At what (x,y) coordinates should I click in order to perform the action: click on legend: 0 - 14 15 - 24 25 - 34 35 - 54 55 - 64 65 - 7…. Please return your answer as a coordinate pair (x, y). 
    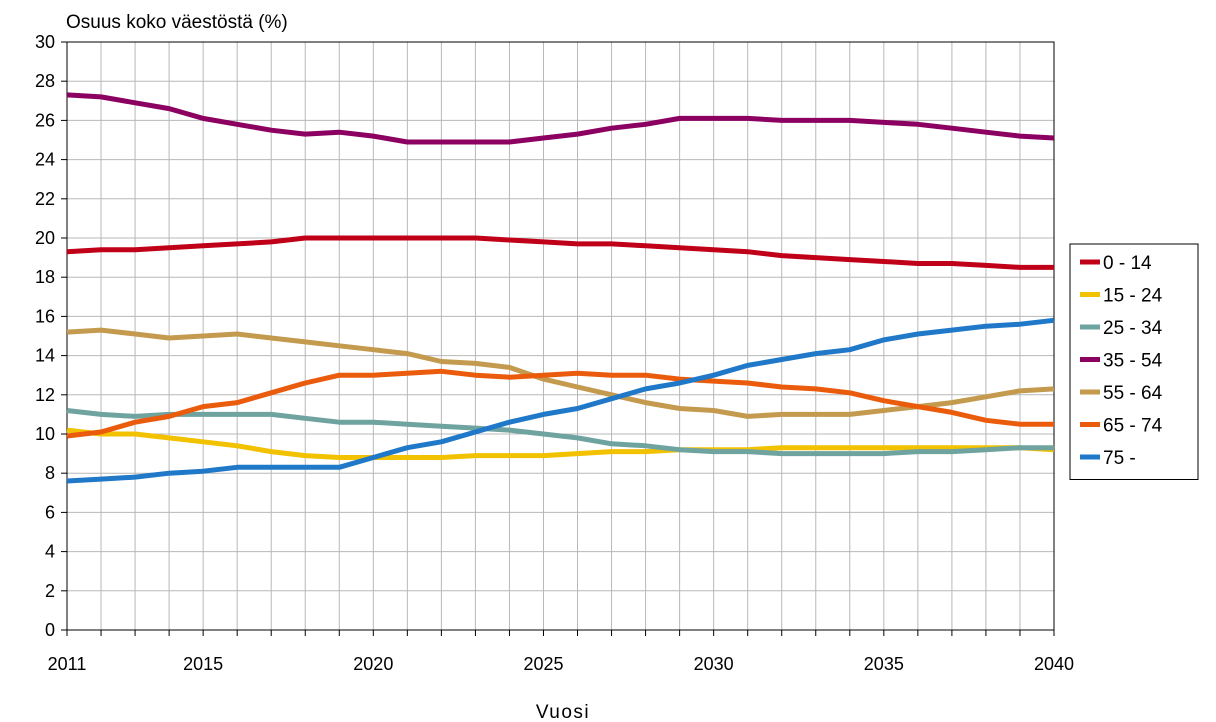
    Looking at the image, I should click on (1134, 361).